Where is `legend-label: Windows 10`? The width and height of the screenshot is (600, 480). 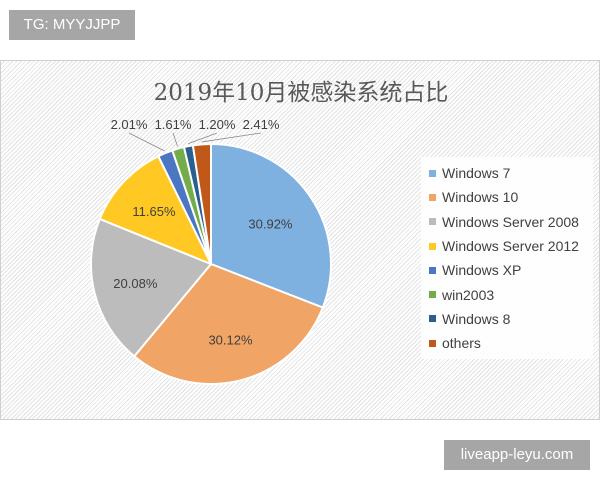
legend-label: Windows 10 is located at coordinates (480, 197).